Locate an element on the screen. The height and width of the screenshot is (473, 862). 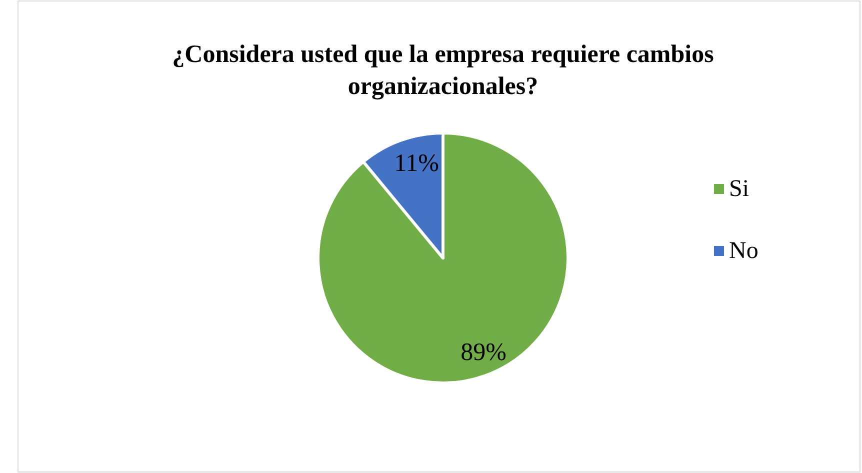
legend-label: Si is located at coordinates (739, 189).